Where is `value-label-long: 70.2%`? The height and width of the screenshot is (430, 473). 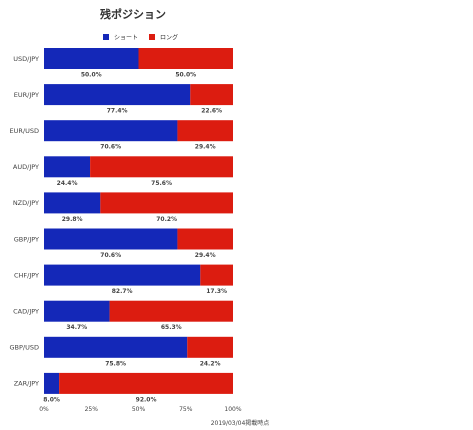
value-label-long: 70.2% is located at coordinates (166, 219).